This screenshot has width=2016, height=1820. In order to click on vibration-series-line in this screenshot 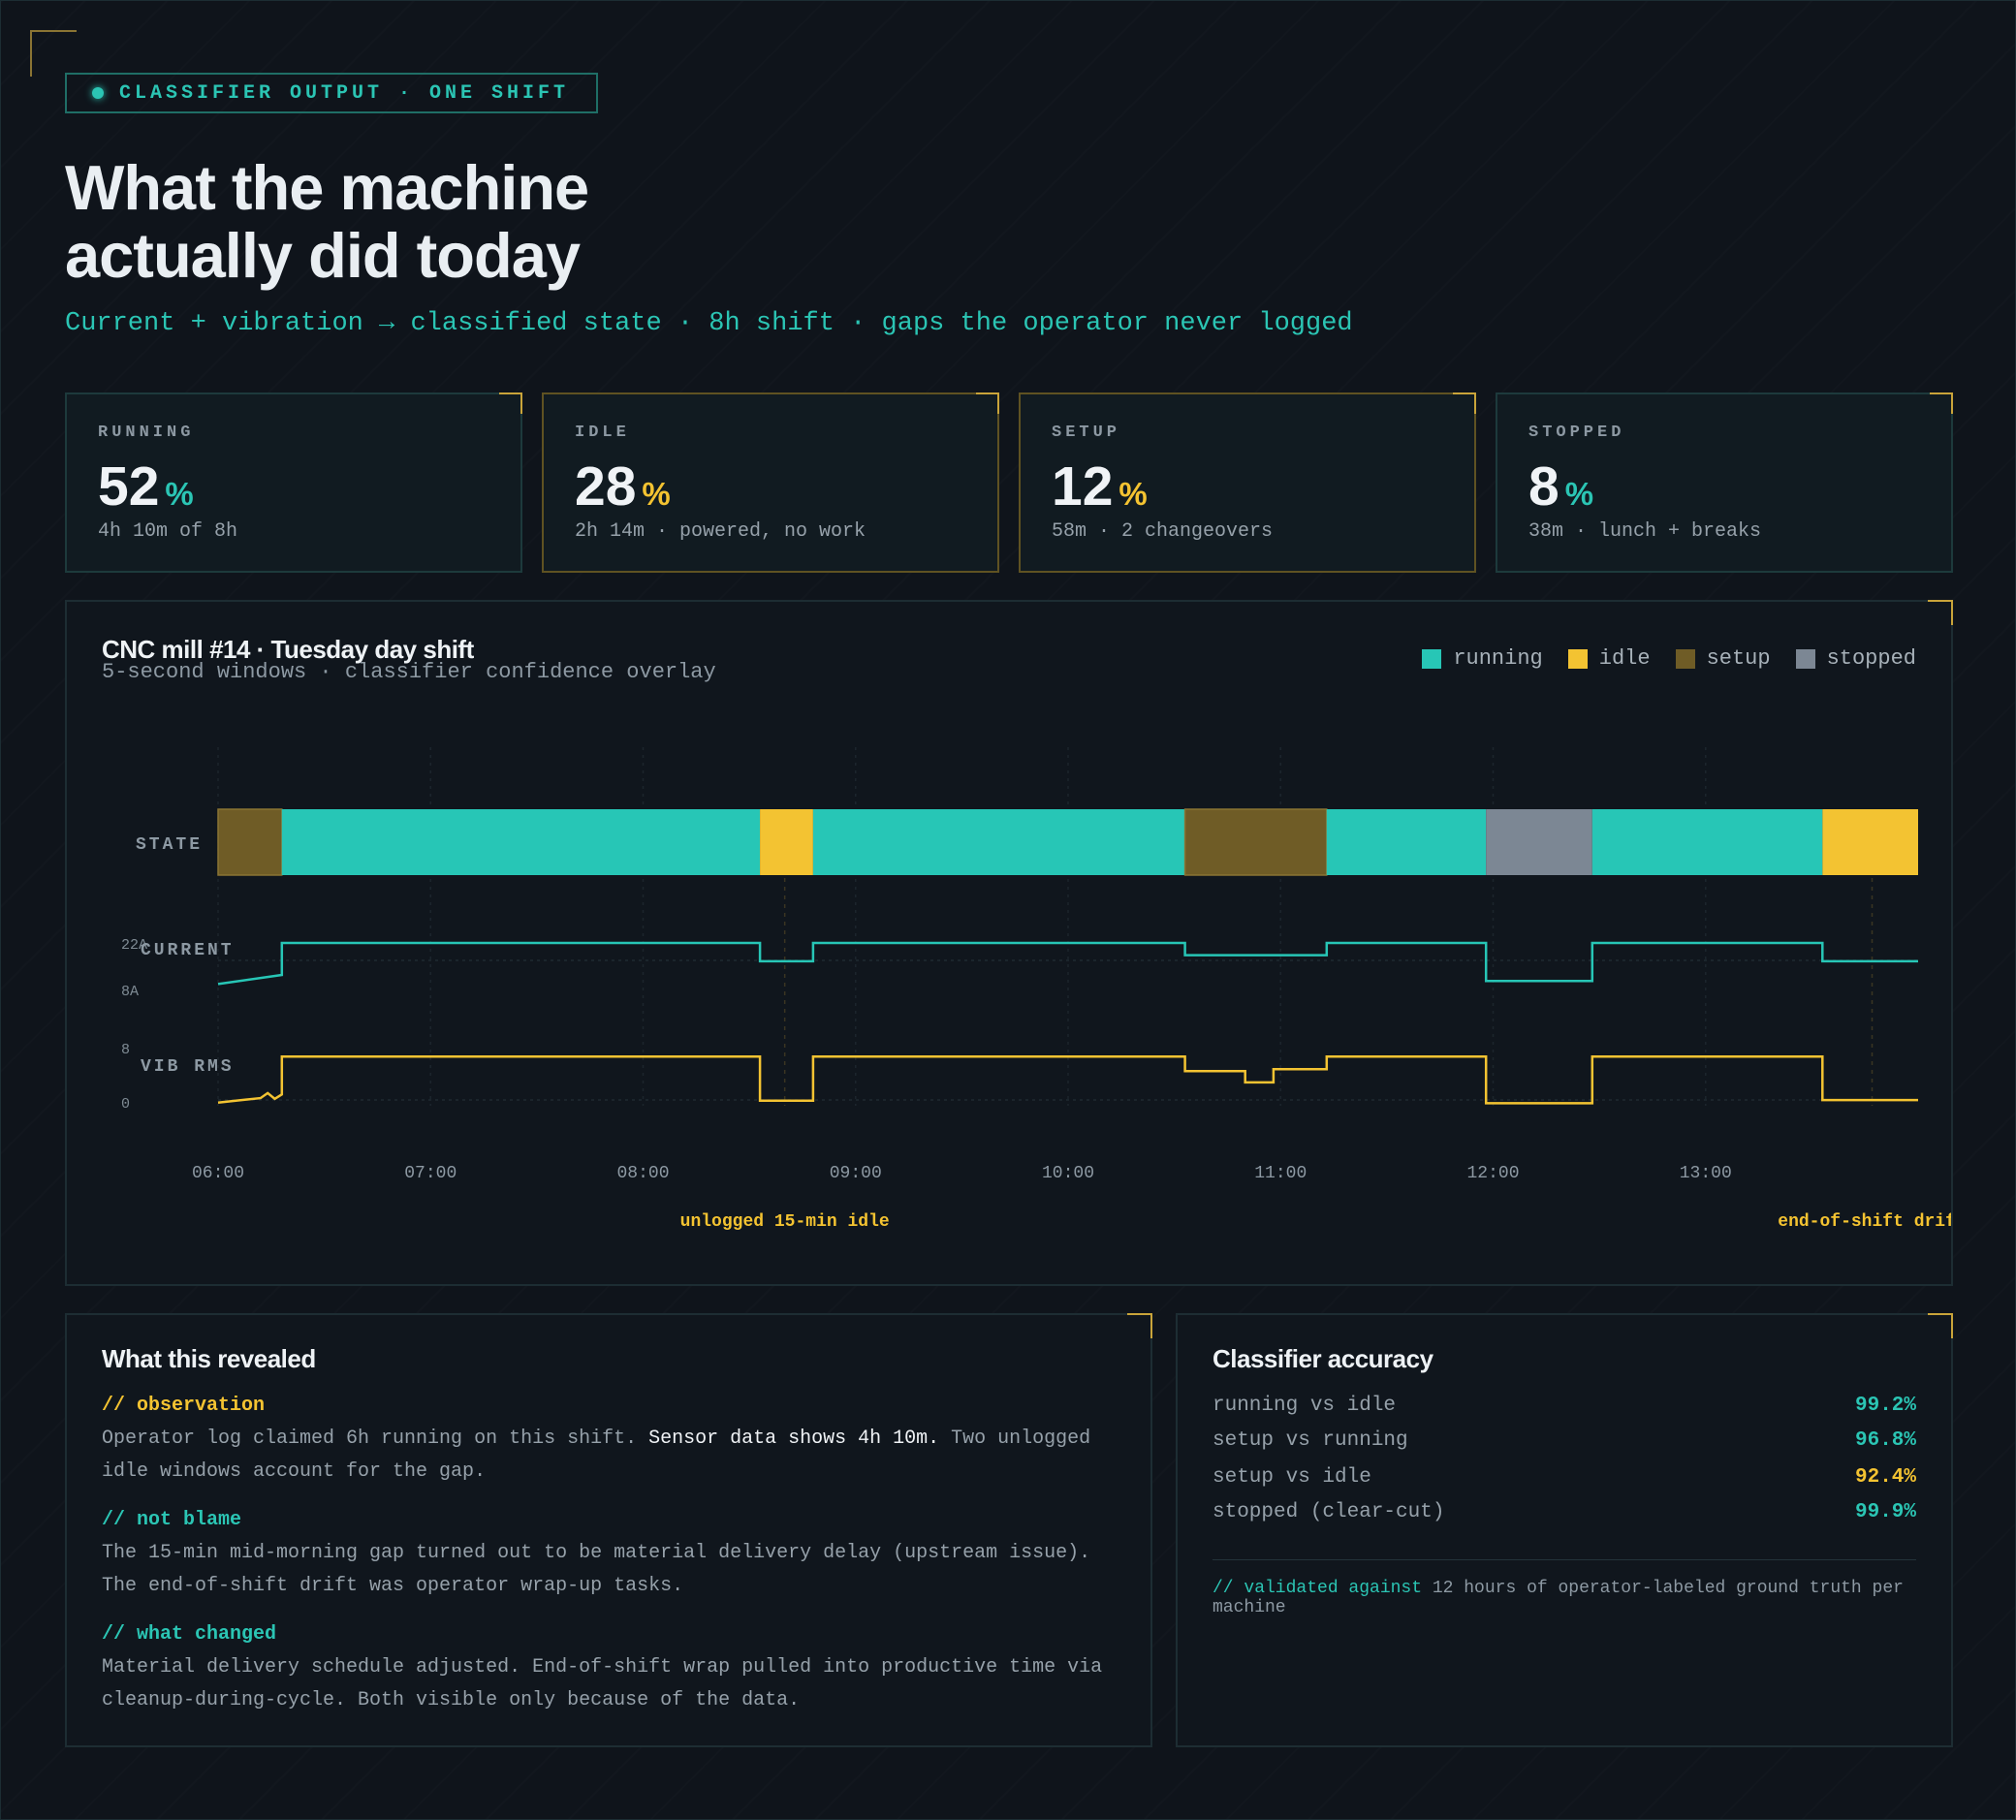, I will do `click(1067, 1080)`.